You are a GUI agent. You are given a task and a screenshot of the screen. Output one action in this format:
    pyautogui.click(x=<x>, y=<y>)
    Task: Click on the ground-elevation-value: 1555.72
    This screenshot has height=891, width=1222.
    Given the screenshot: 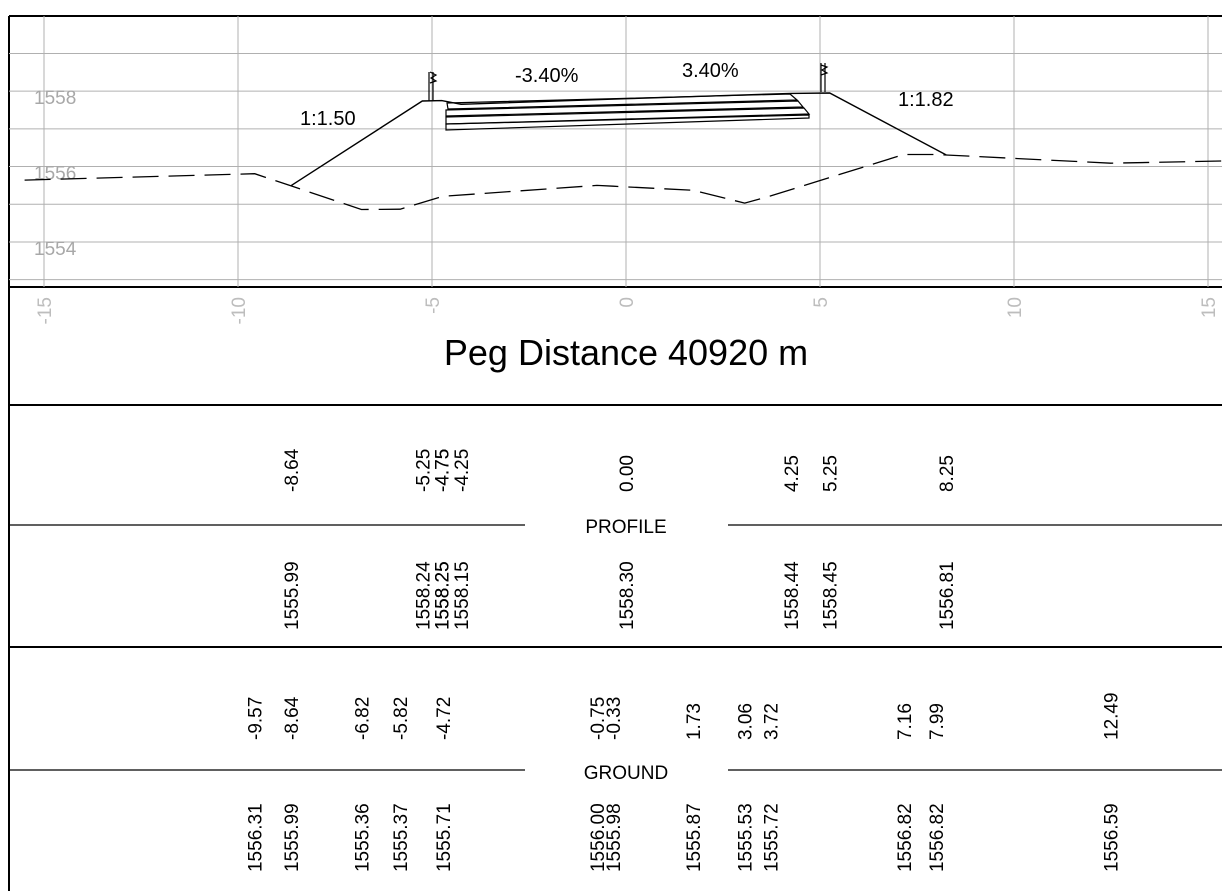 What is the action you would take?
    pyautogui.click(x=771, y=837)
    